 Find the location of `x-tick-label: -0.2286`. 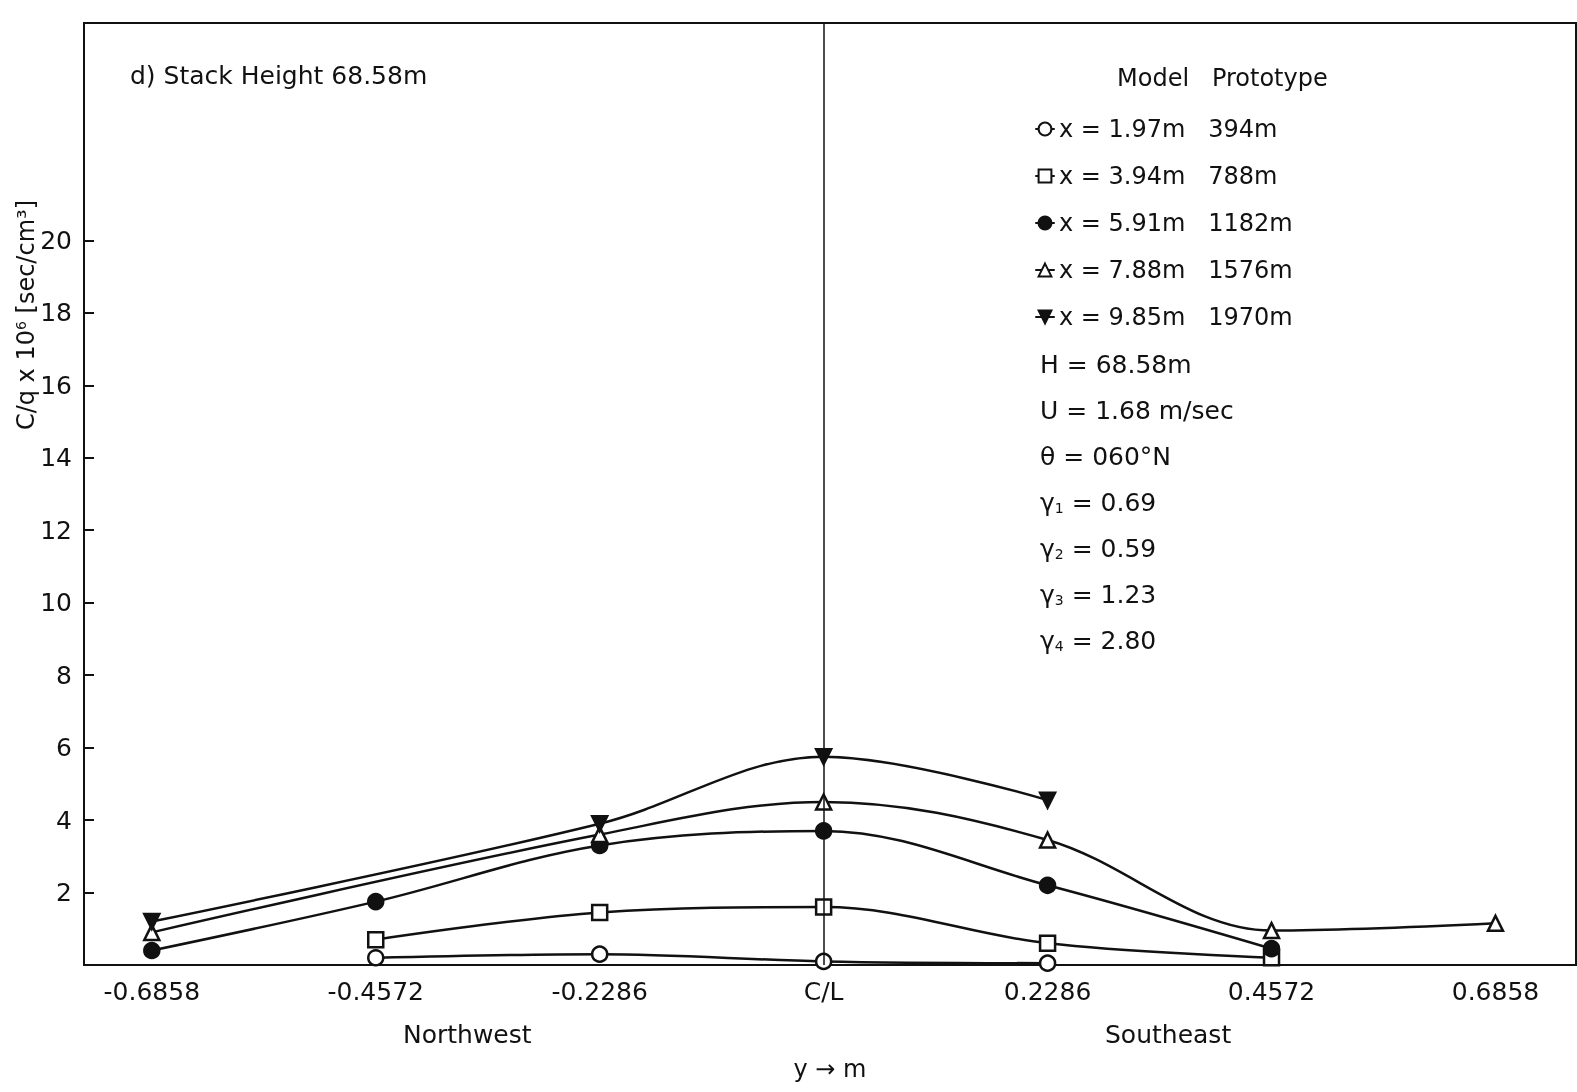

x-tick-label: -0.2286 is located at coordinates (599, 991).